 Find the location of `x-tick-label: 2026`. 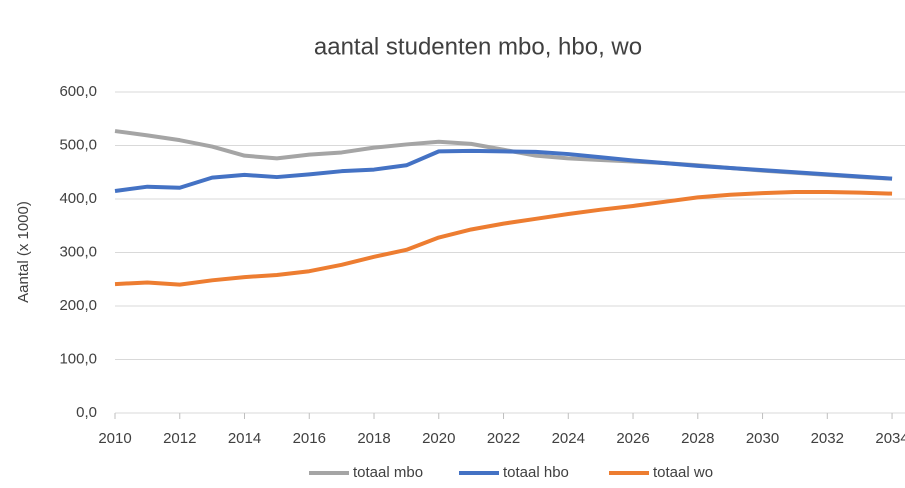

x-tick-label: 2026 is located at coordinates (632, 438).